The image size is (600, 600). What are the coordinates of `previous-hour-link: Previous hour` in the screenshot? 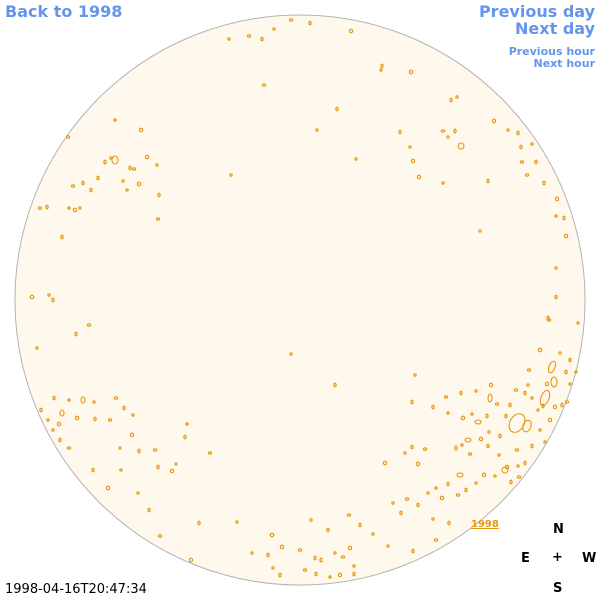 It's located at (551, 51).